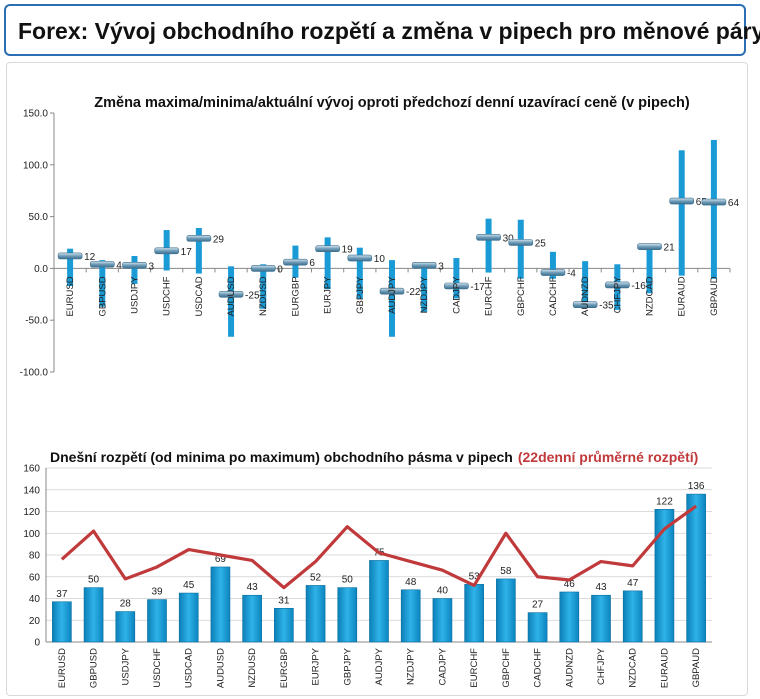  Describe the element at coordinates (348, 580) in the screenshot. I see `bar-value-label: 50` at that location.